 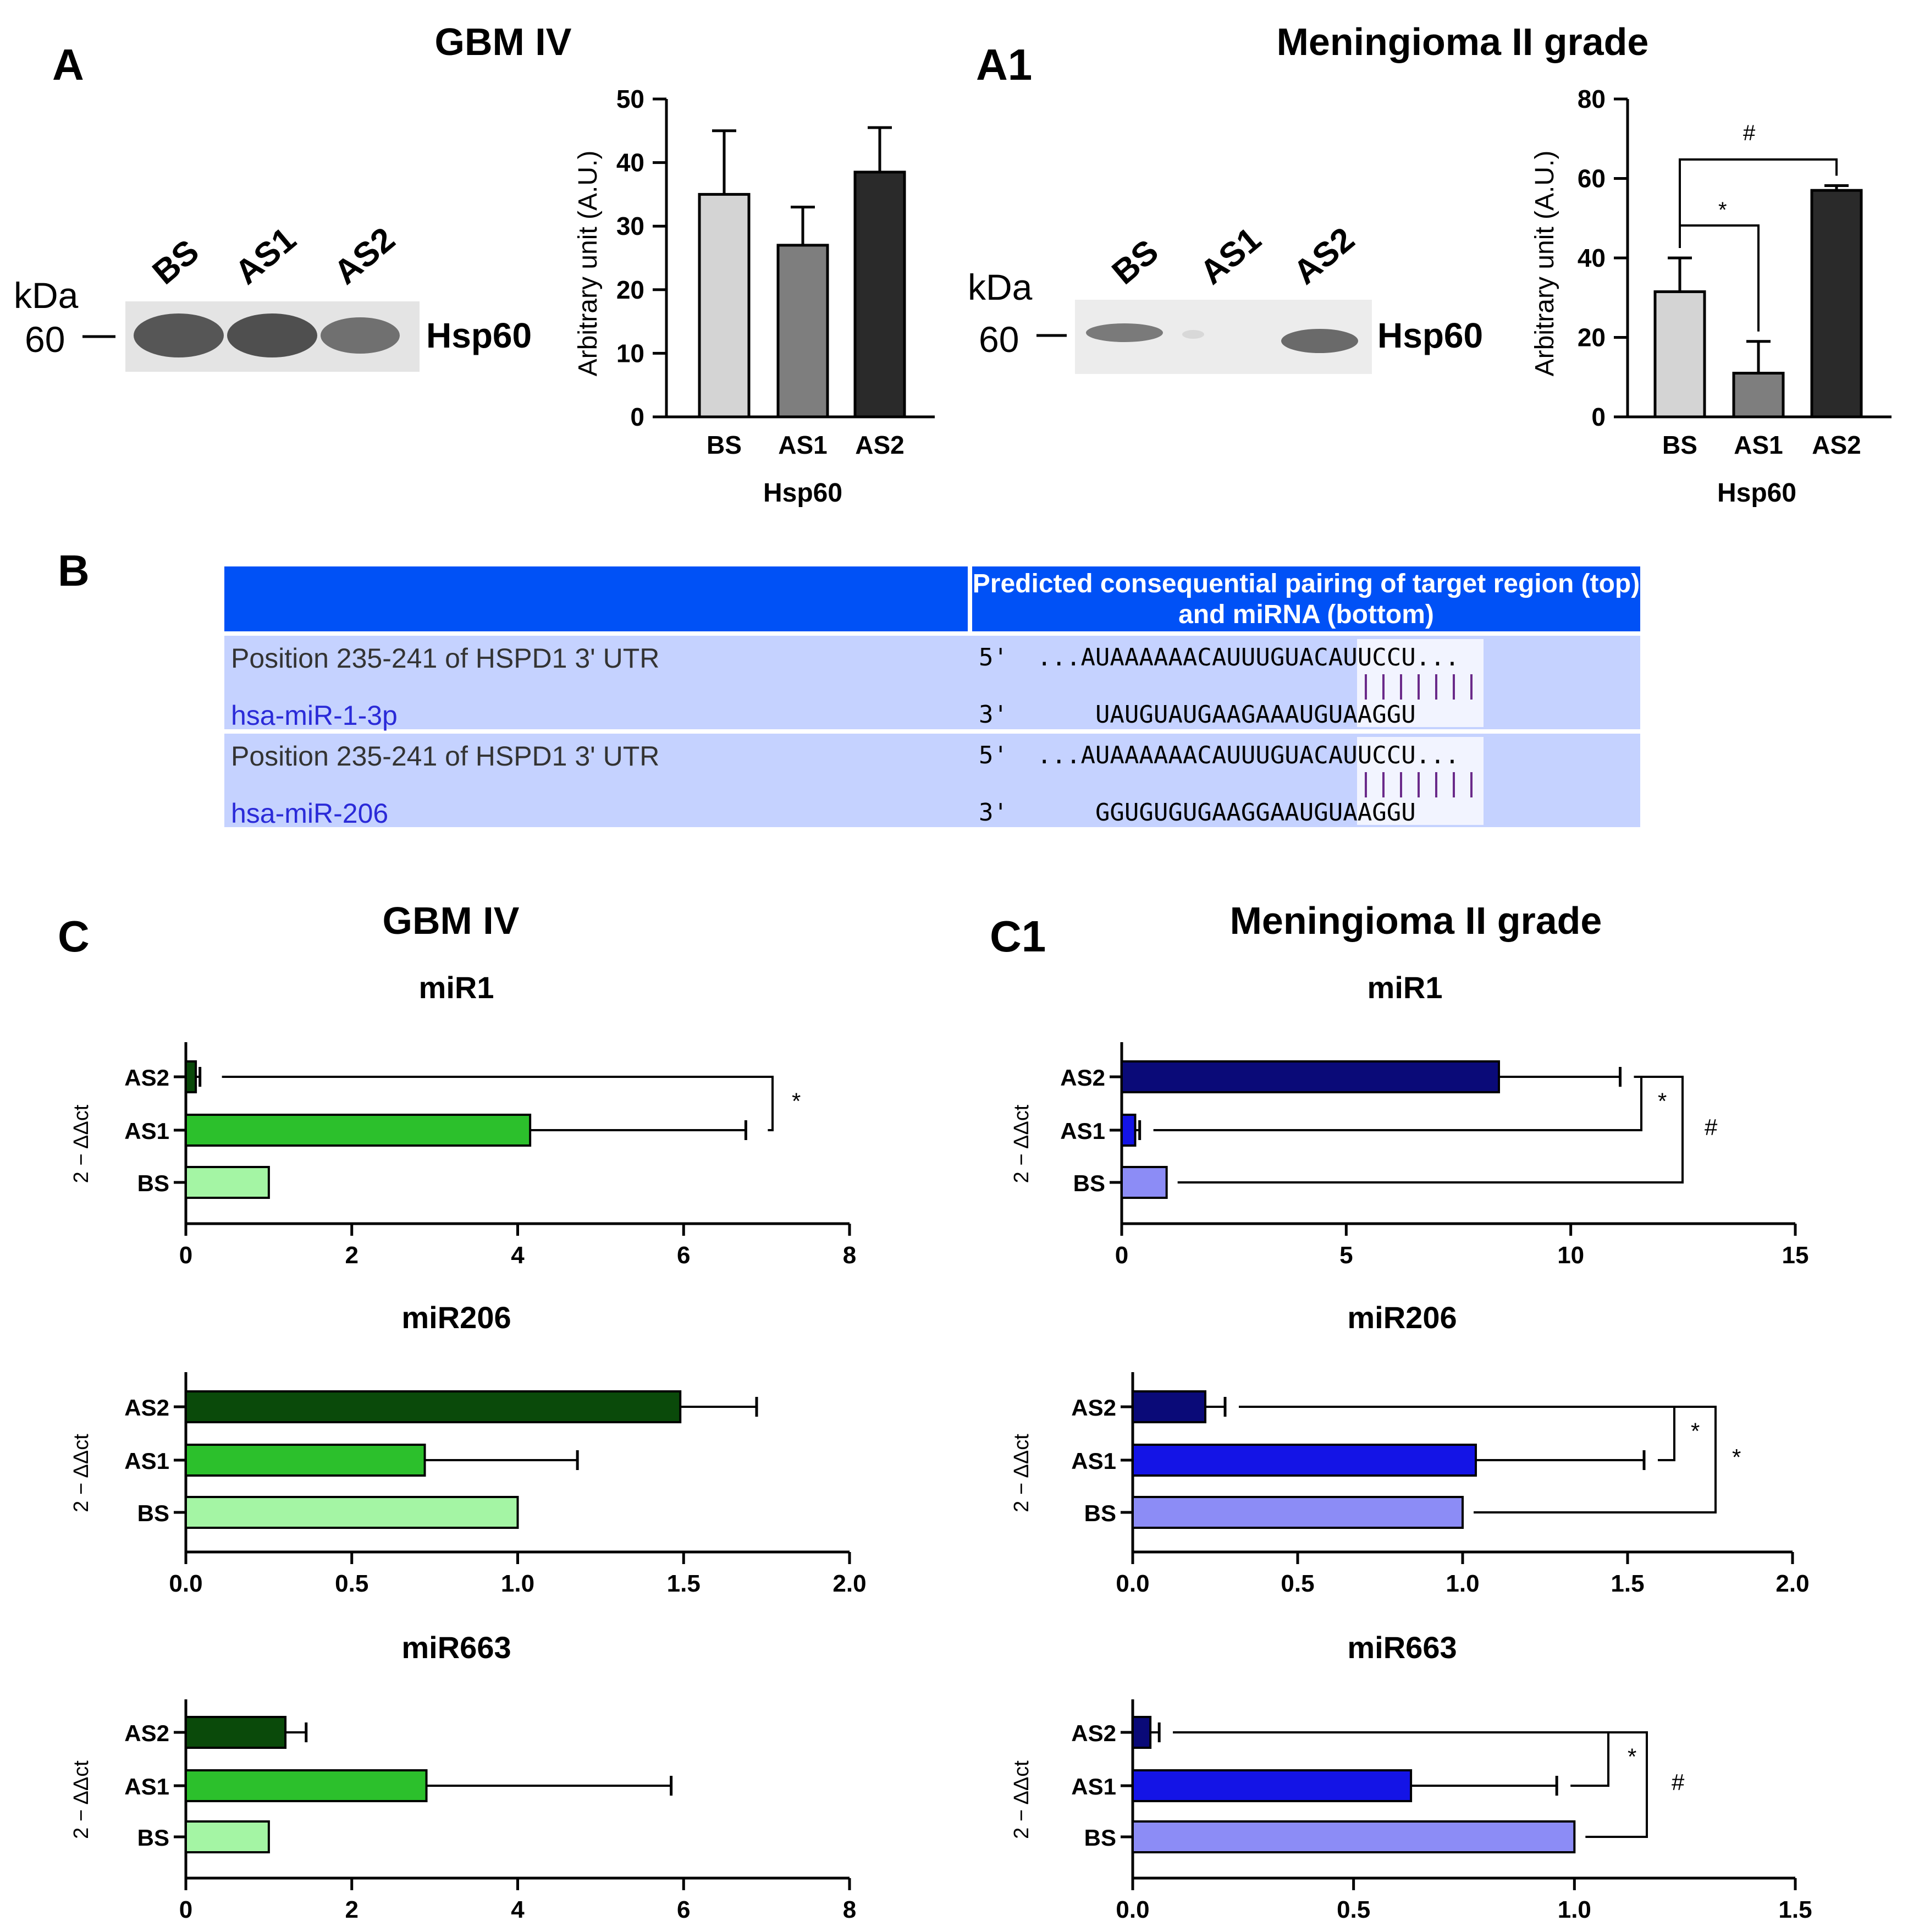 I want to click on chart-c1-mir663: miR663 0.0 0.5 1.0 1.5 AS2 AS1 BS 2 − ΔΔct * #, so click(x=1411, y=1776).